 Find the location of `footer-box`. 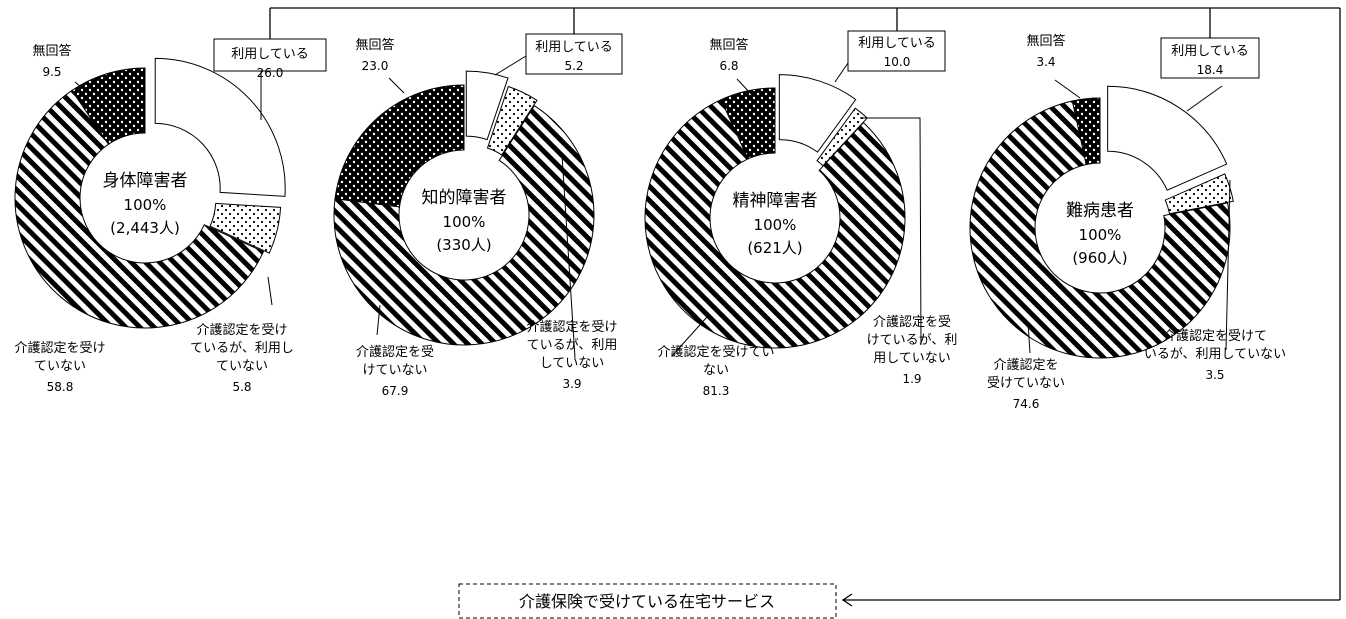

footer-box is located at coordinates (647, 601).